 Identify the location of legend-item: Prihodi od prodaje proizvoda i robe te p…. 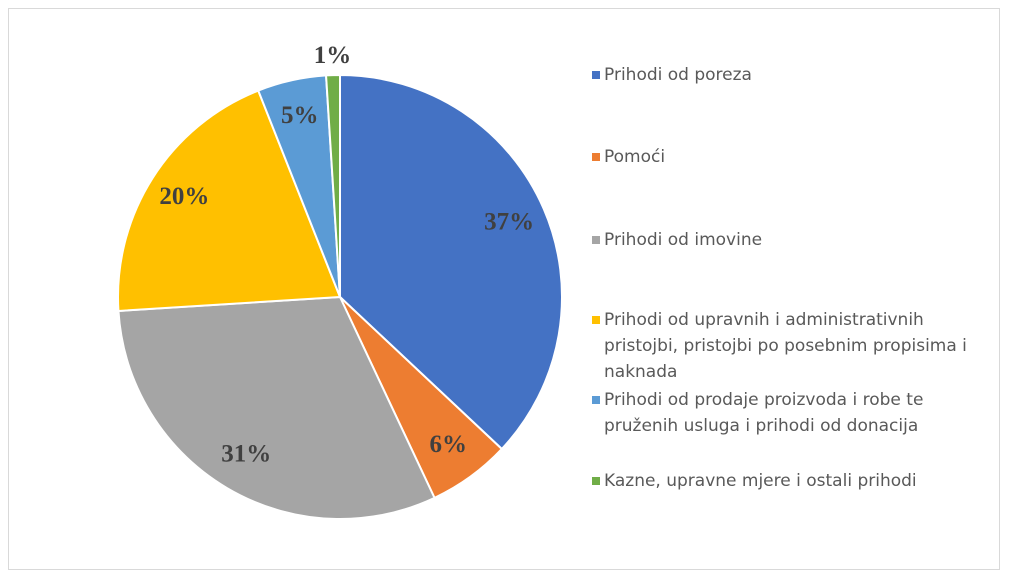
(793, 413).